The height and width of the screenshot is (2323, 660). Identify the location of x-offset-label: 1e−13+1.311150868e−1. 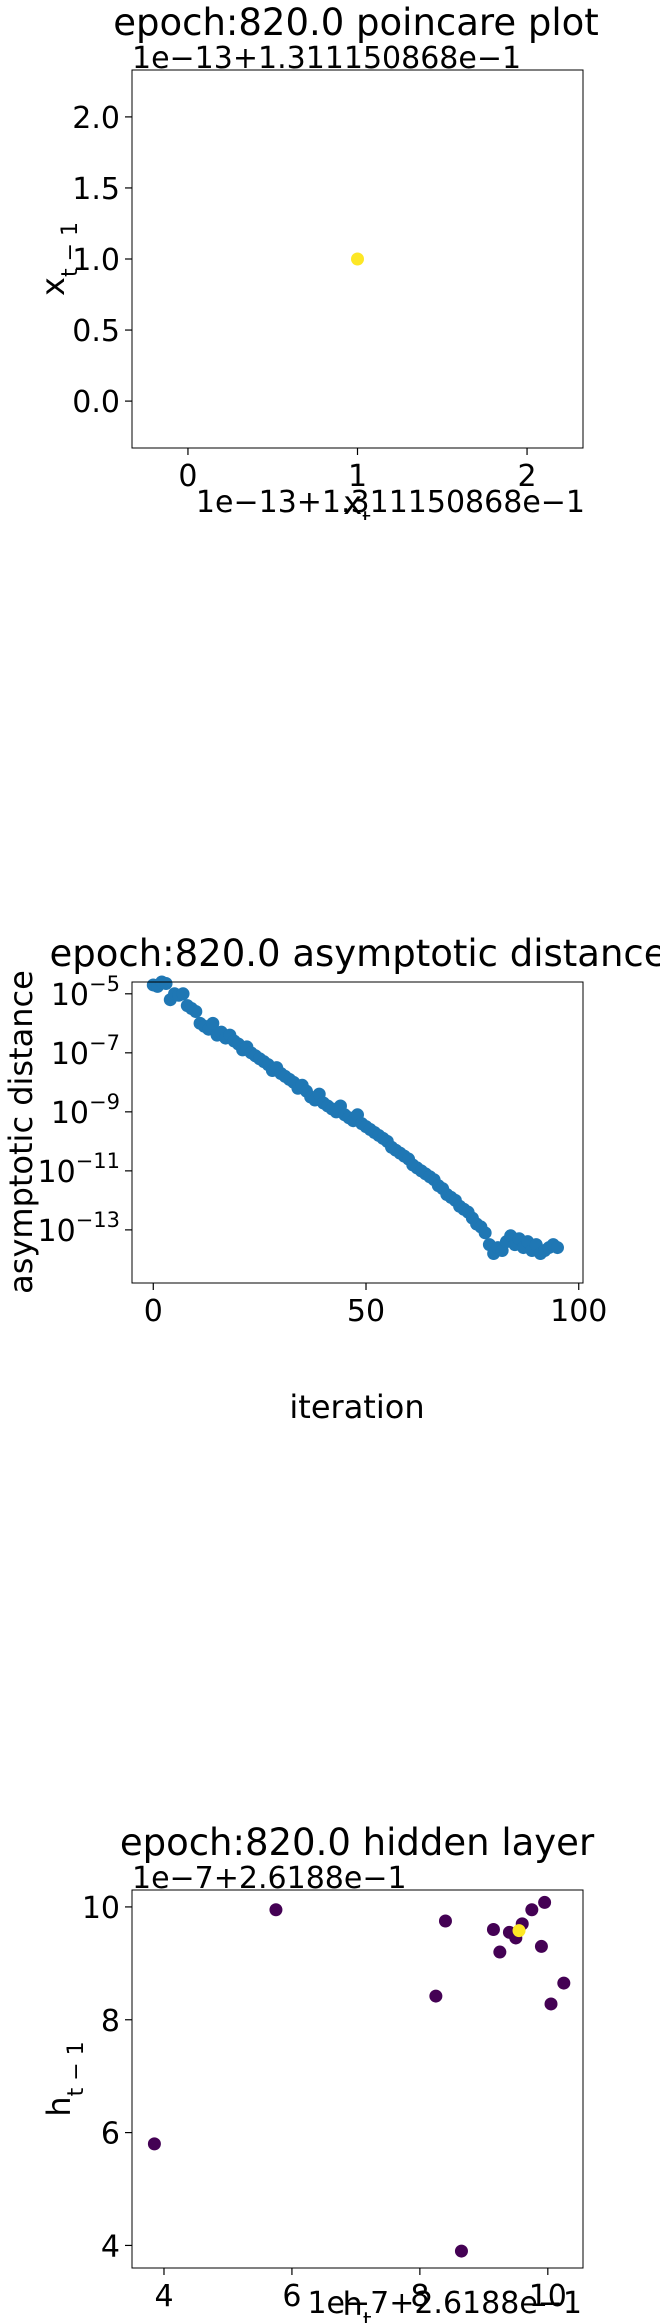
(390, 502).